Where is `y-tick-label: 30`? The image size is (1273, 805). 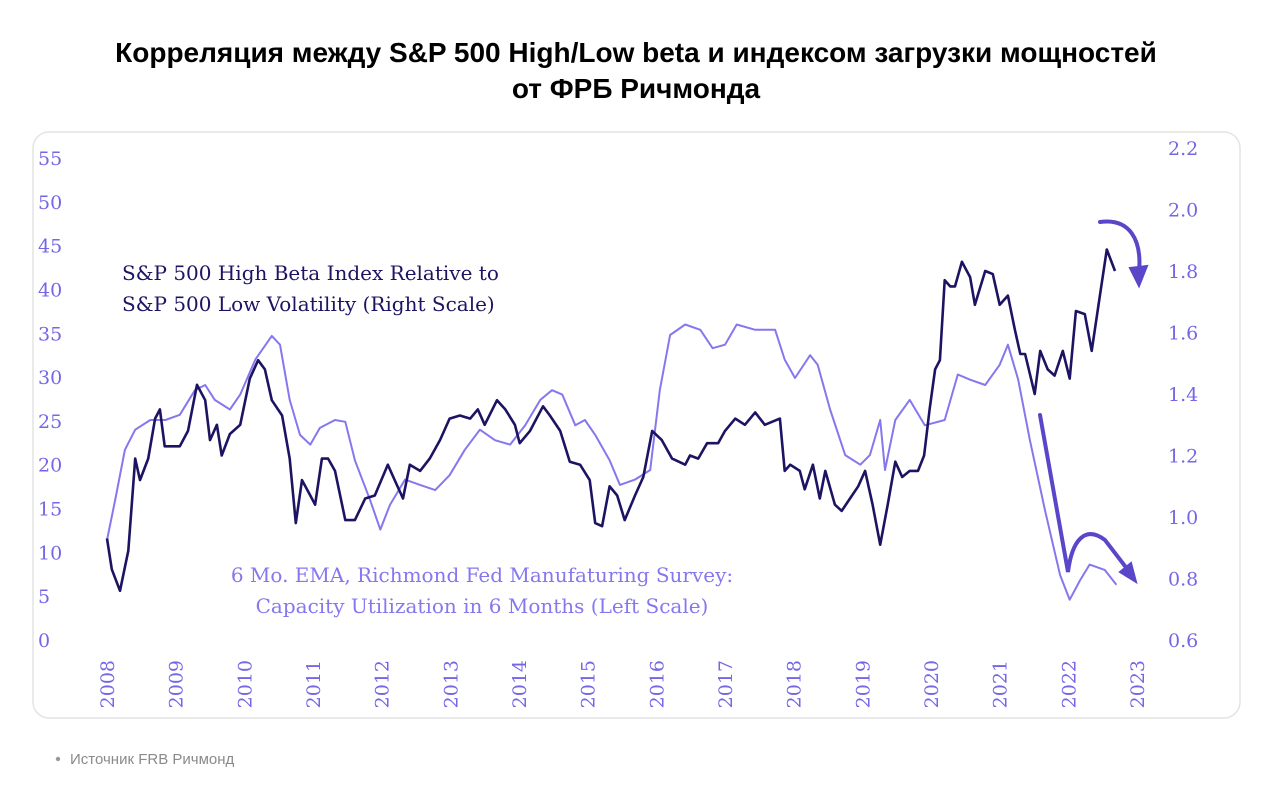 y-tick-label: 30 is located at coordinates (50, 378).